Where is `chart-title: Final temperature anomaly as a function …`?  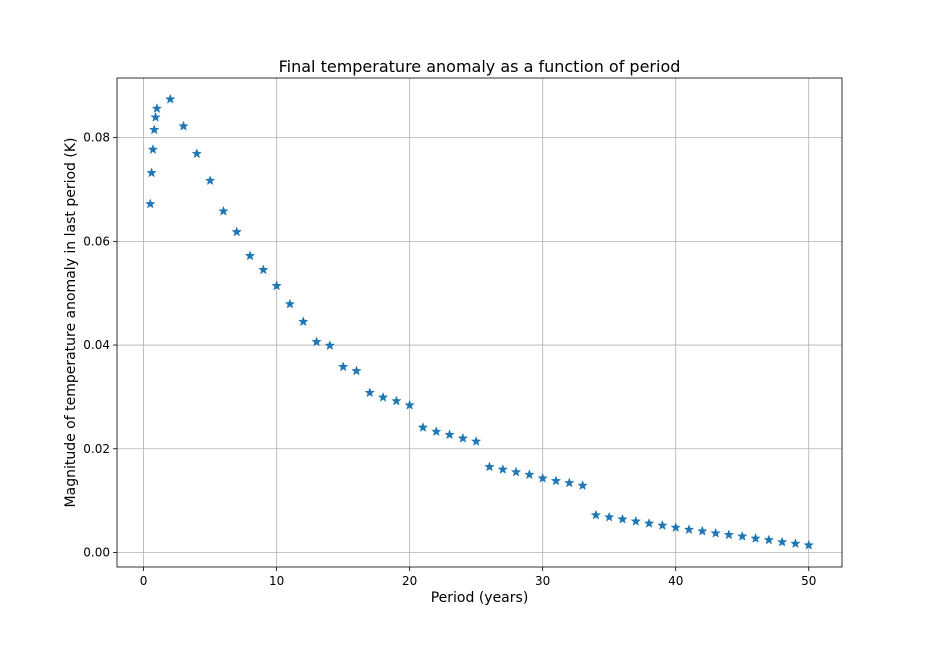 chart-title: Final temperature anomaly as a function … is located at coordinates (480, 66).